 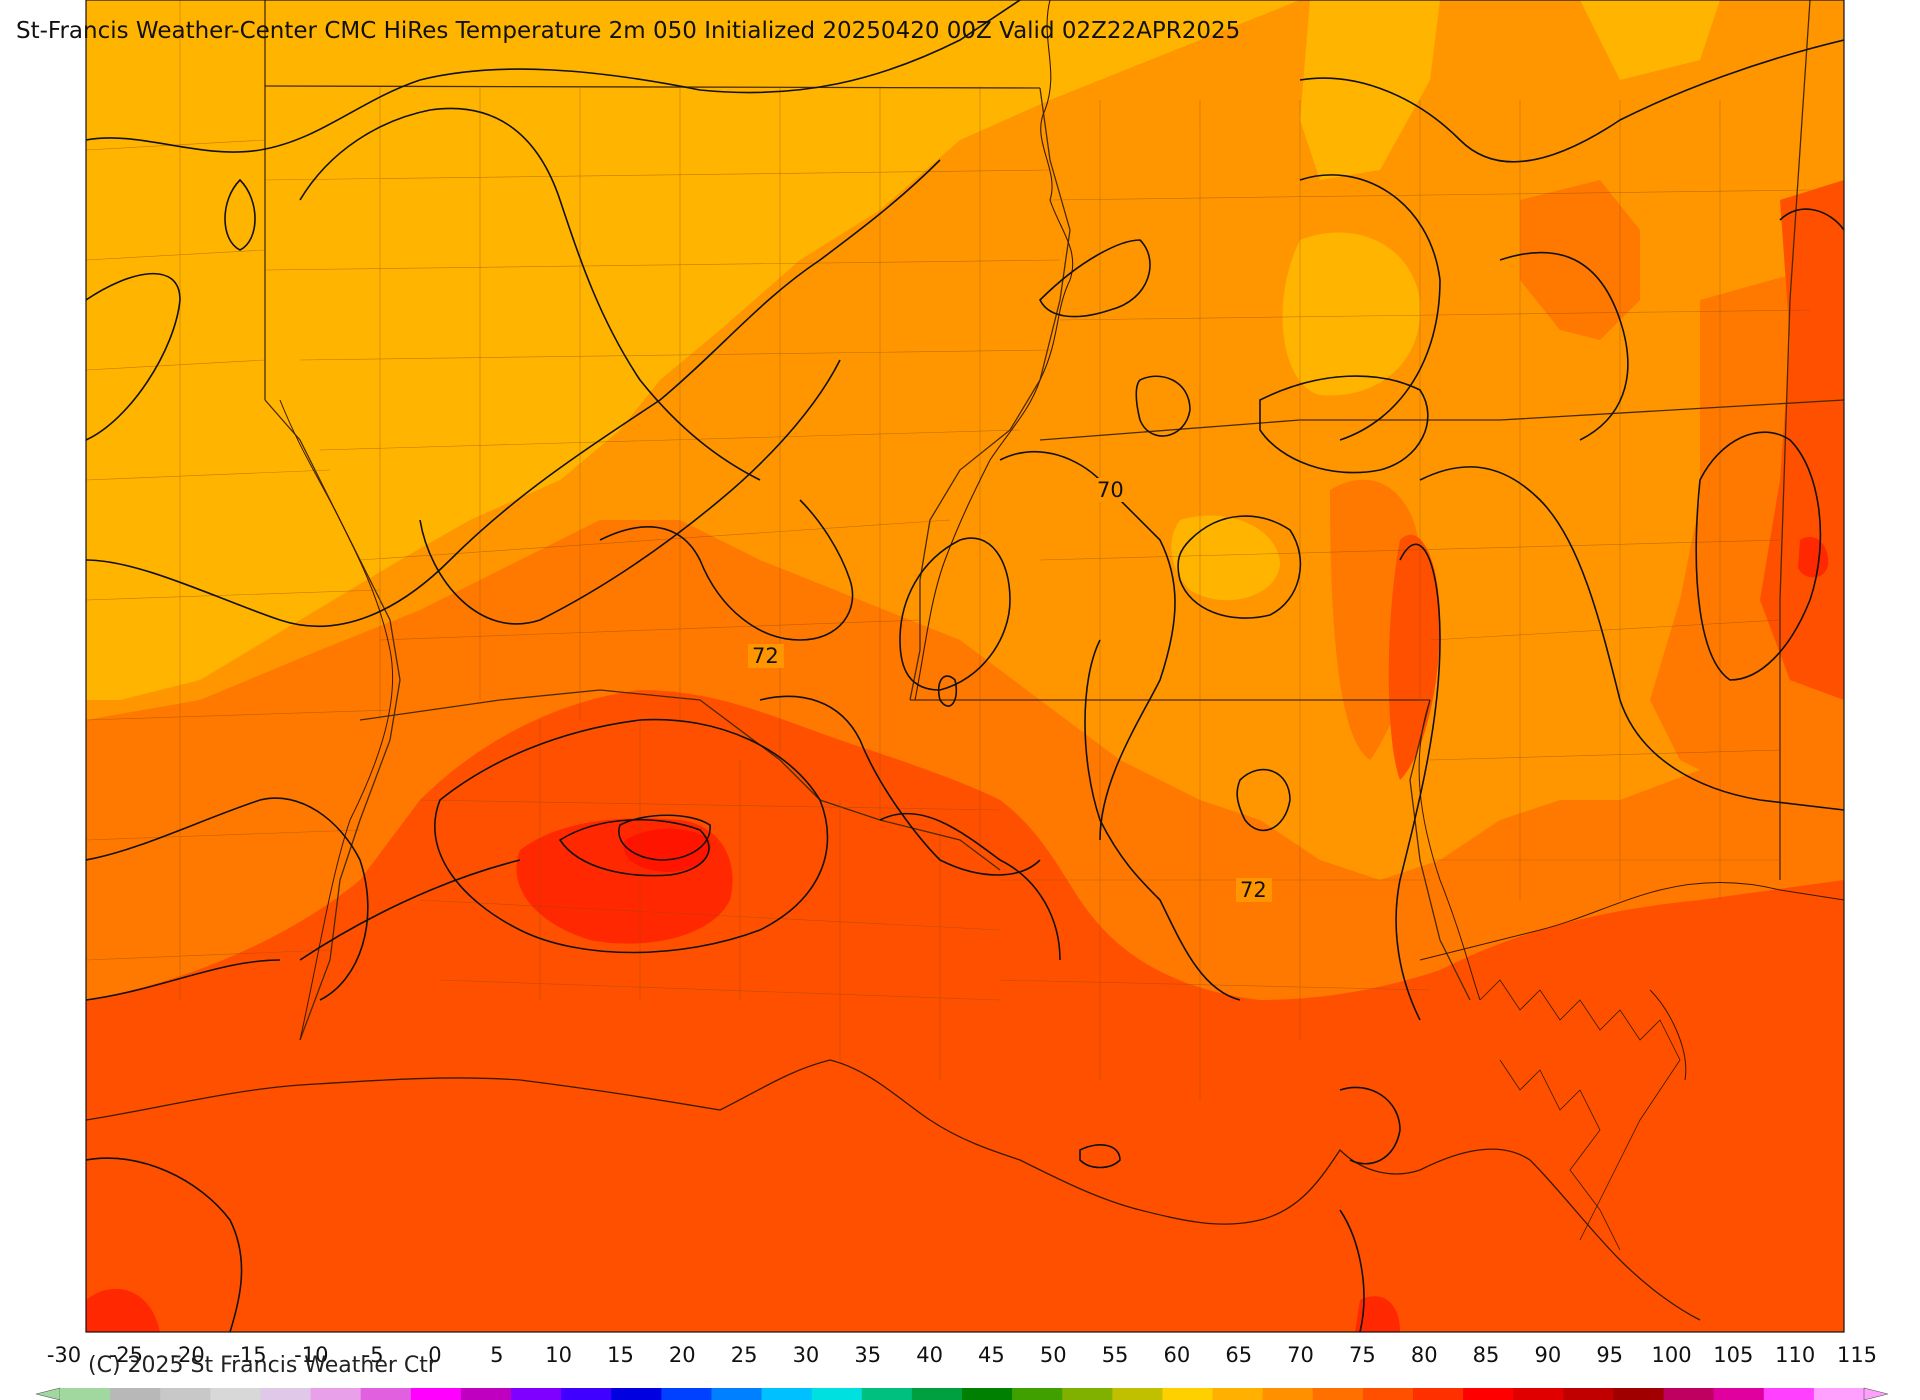 I want to click on island, so click(x=1668, y=1035).